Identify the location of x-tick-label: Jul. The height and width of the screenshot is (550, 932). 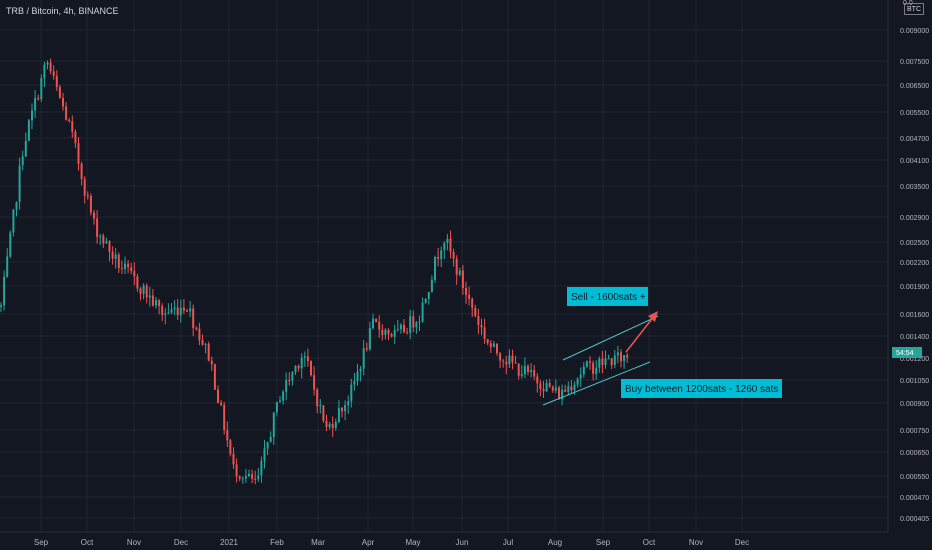
(508, 542).